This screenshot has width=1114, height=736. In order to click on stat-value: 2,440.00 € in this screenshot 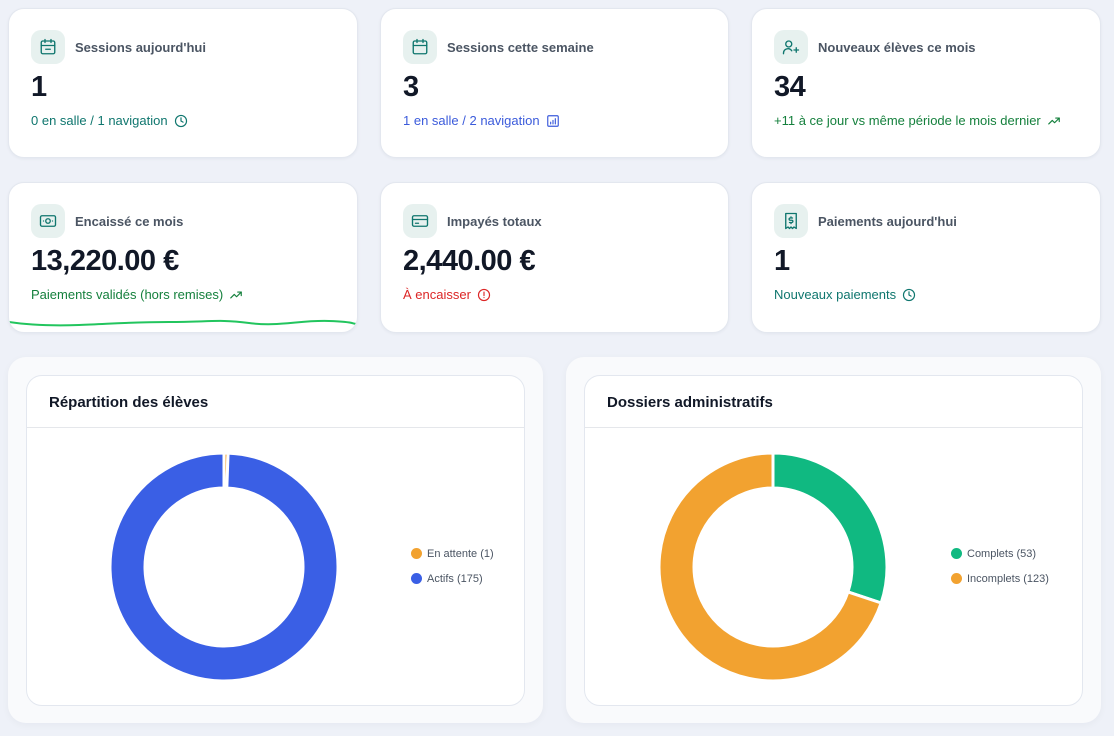, I will do `click(469, 261)`.